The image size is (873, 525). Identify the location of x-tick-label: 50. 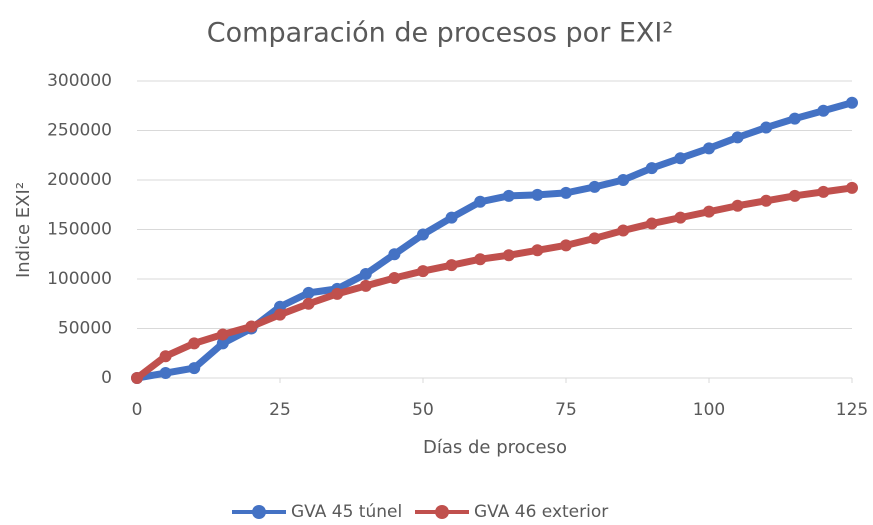
(423, 410).